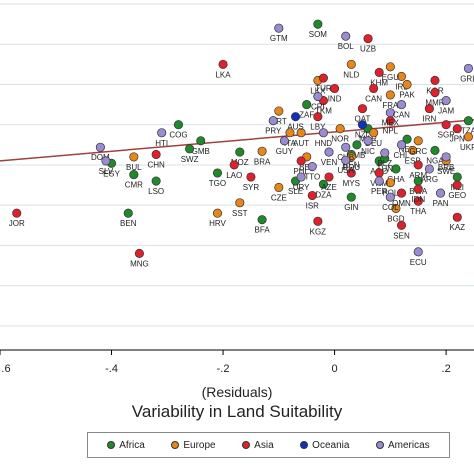 The width and height of the screenshot is (474, 474). I want to click on point-label-qat: QAT, so click(363, 119).